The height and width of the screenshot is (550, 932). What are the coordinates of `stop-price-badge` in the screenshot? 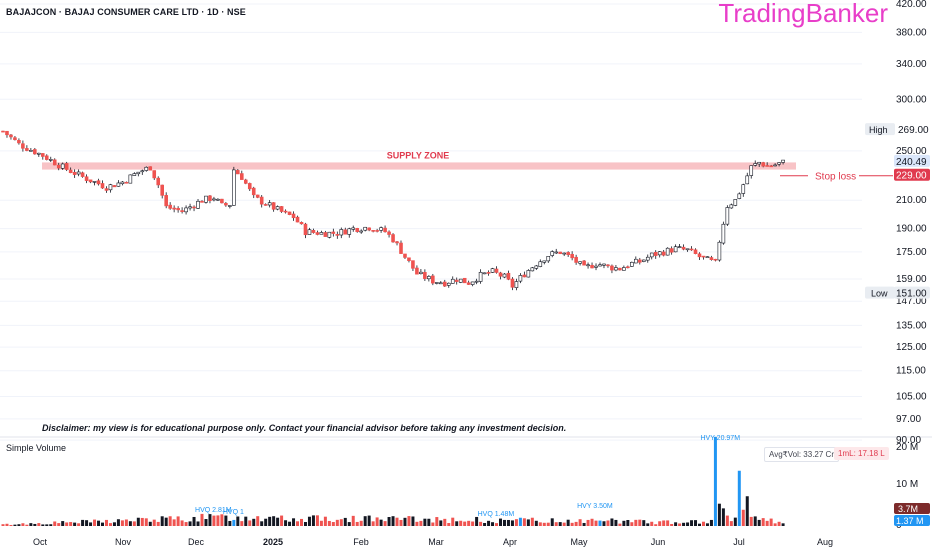 It's located at (912, 174).